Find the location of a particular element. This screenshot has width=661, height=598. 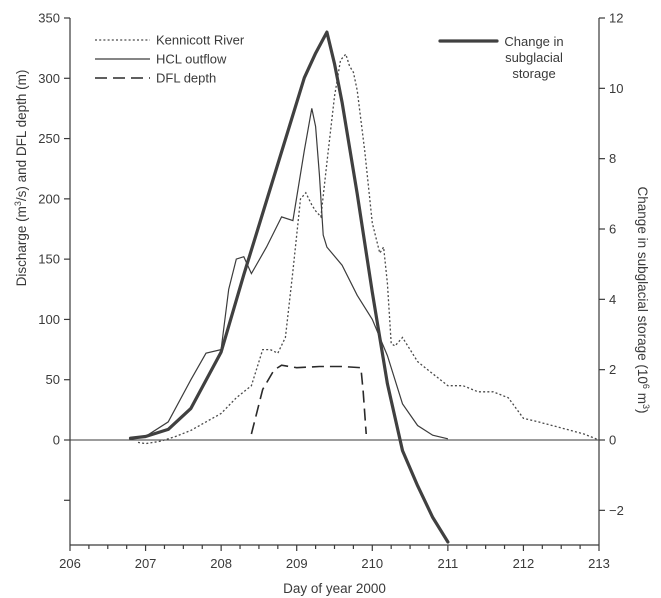

x-axis-title: Day of year 2000 is located at coordinates (334, 588).